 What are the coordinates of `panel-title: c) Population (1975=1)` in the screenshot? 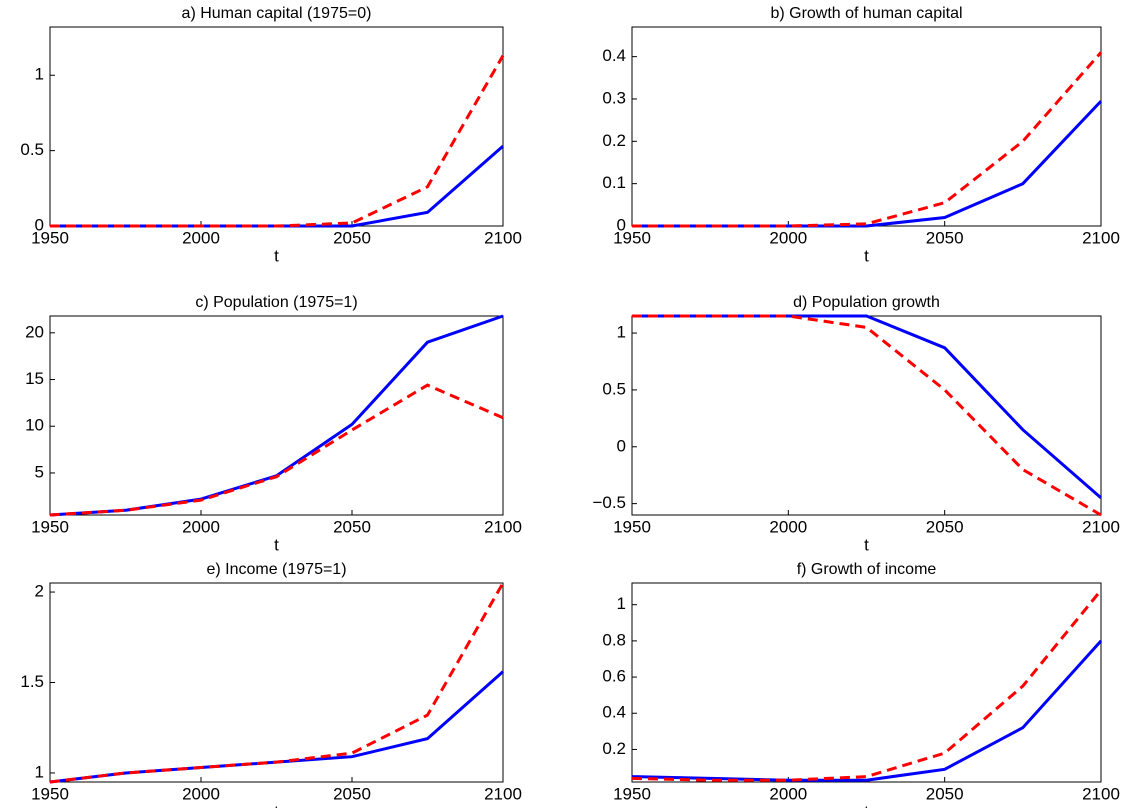 It's located at (276, 302).